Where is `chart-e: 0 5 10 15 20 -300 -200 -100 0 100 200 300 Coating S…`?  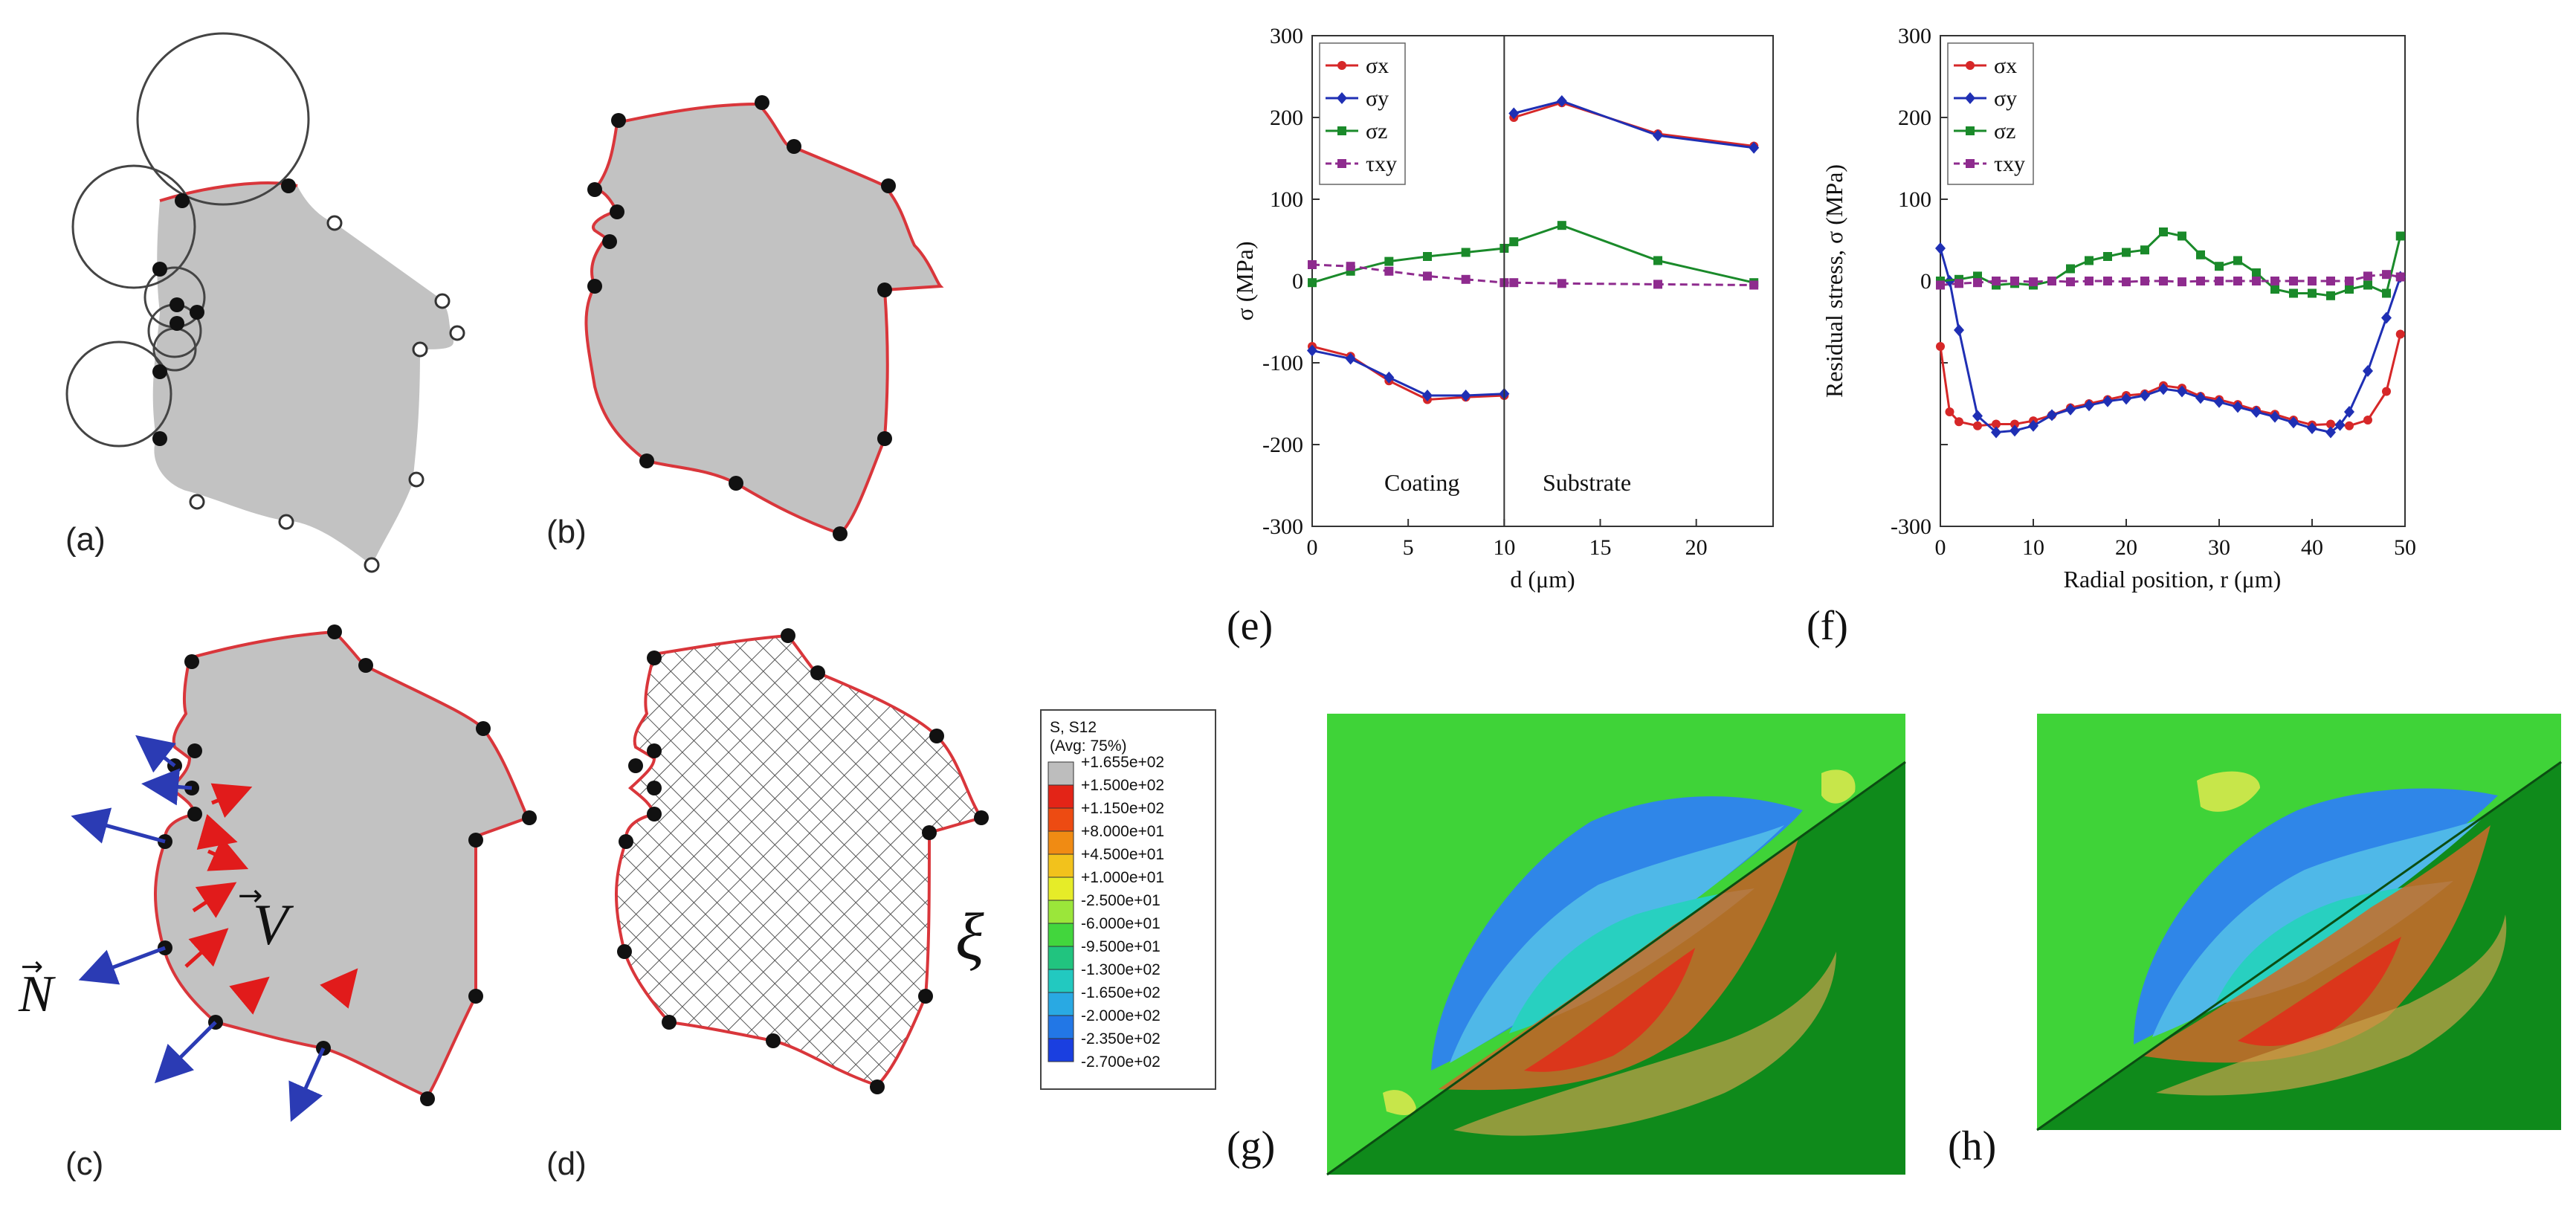 chart-e: 0 5 10 15 20 -300 -200 -100 0 100 200 300 Coating S… is located at coordinates (1502, 308).